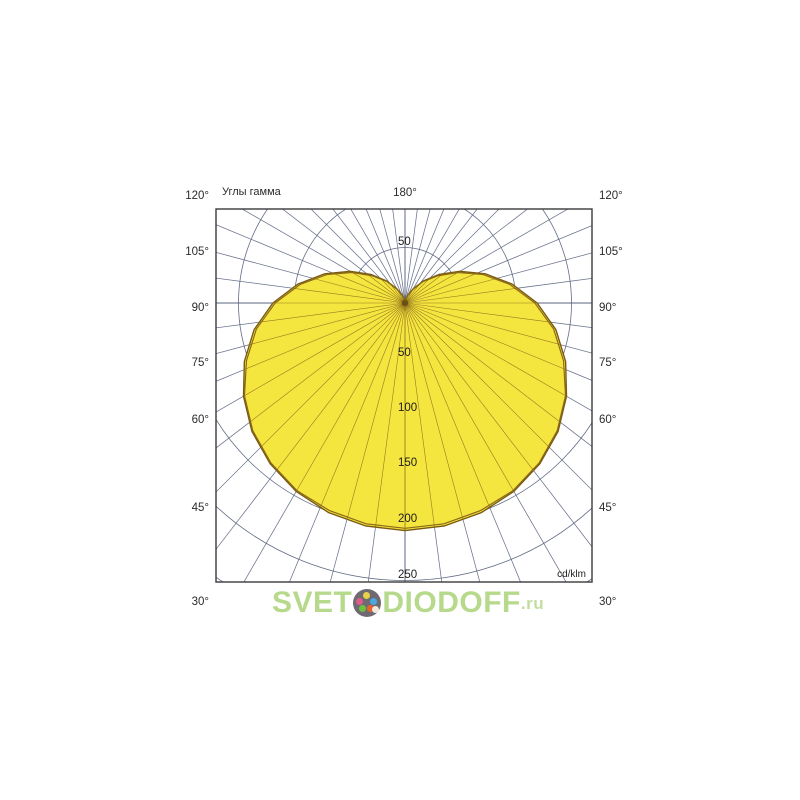 This screenshot has width=800, height=800. What do you see at coordinates (479, 1) in the screenshot?
I see `gamma-label-bottom-3: 15°` at bounding box center [479, 1].